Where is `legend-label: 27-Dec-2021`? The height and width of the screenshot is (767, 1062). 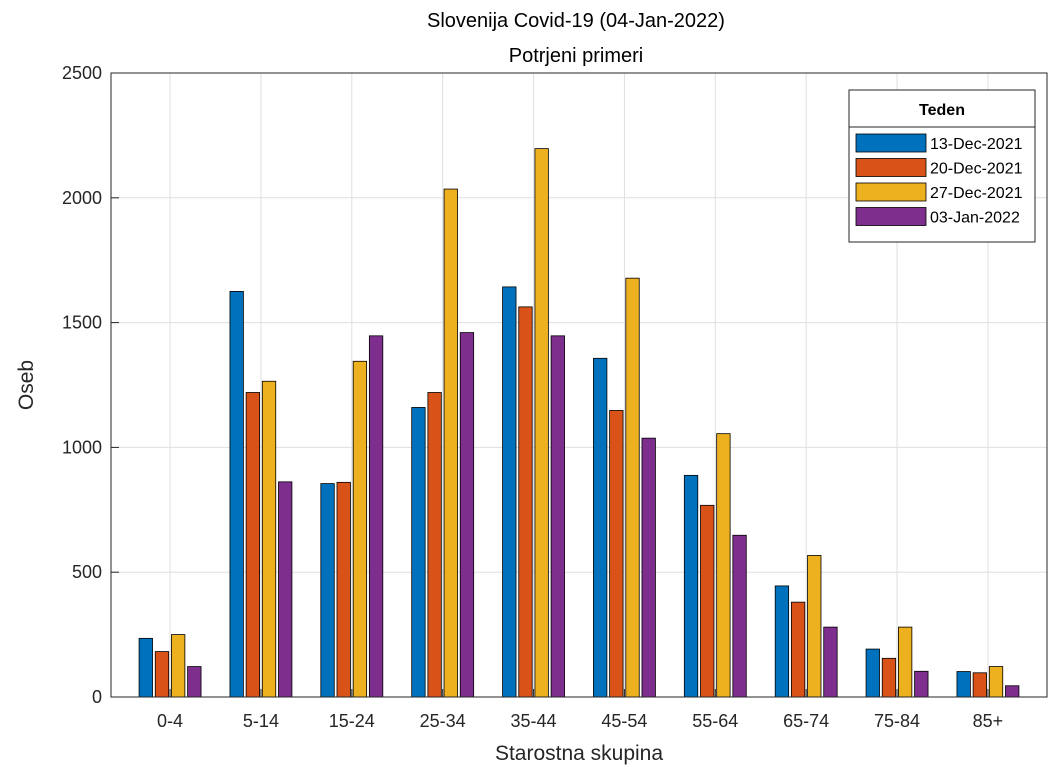
legend-label: 27-Dec-2021 is located at coordinates (976, 193).